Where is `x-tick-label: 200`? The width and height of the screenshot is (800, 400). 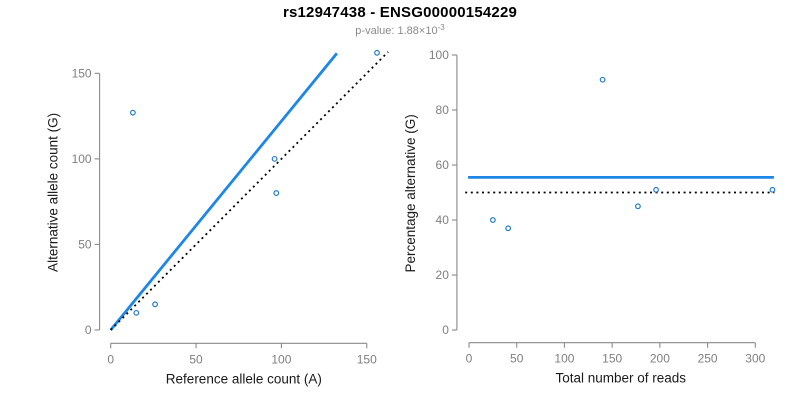 x-tick-label: 200 is located at coordinates (660, 359).